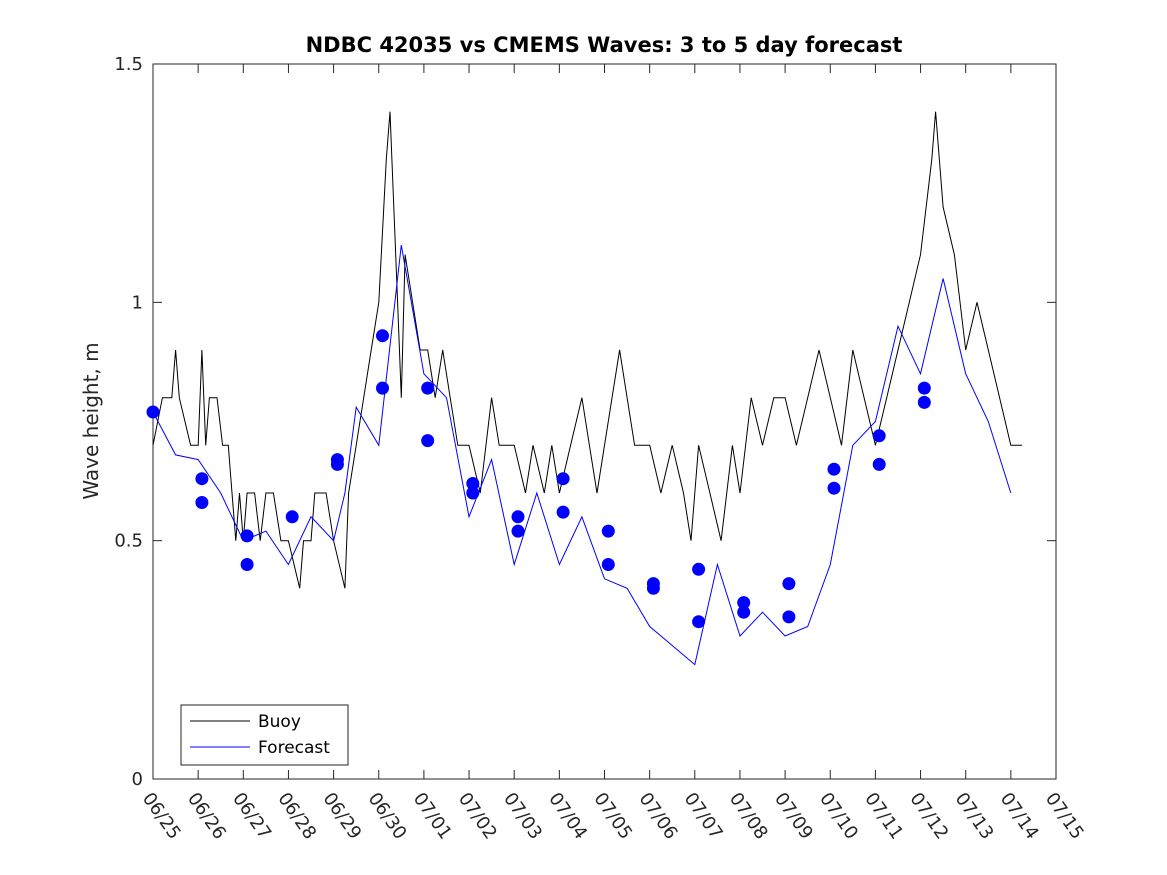  What do you see at coordinates (137, 779) in the screenshot?
I see `y-tick-label: 0` at bounding box center [137, 779].